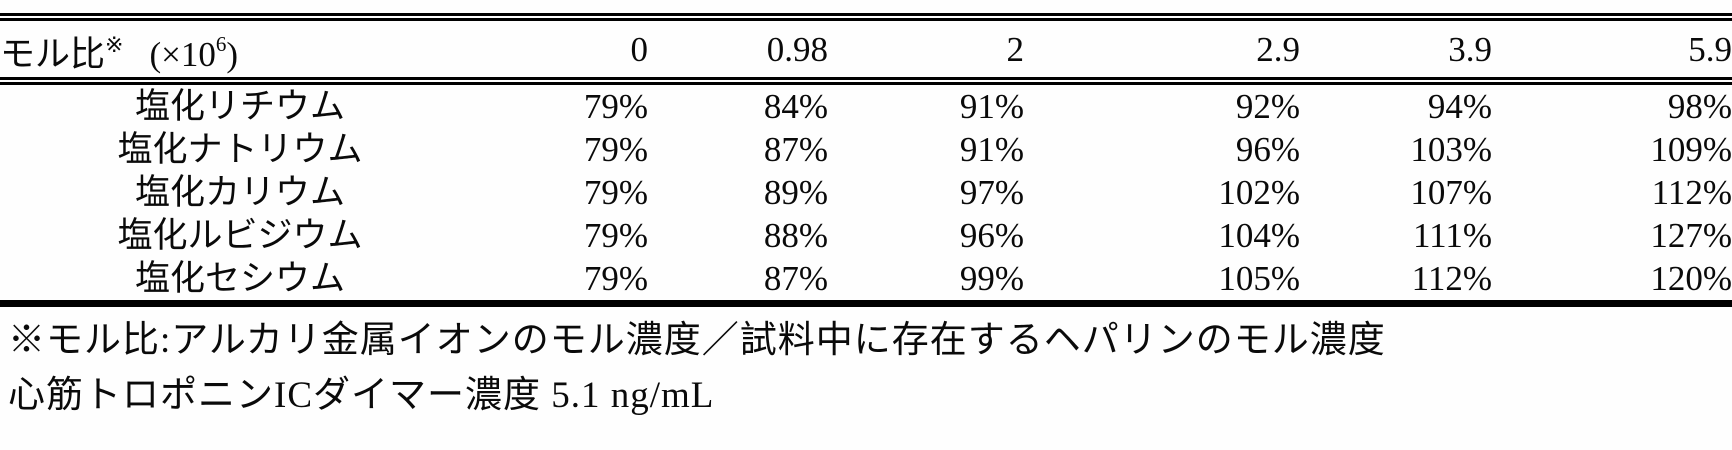 This screenshot has width=1732, height=450. I want to click on column-header: 0, so click(564, 51).